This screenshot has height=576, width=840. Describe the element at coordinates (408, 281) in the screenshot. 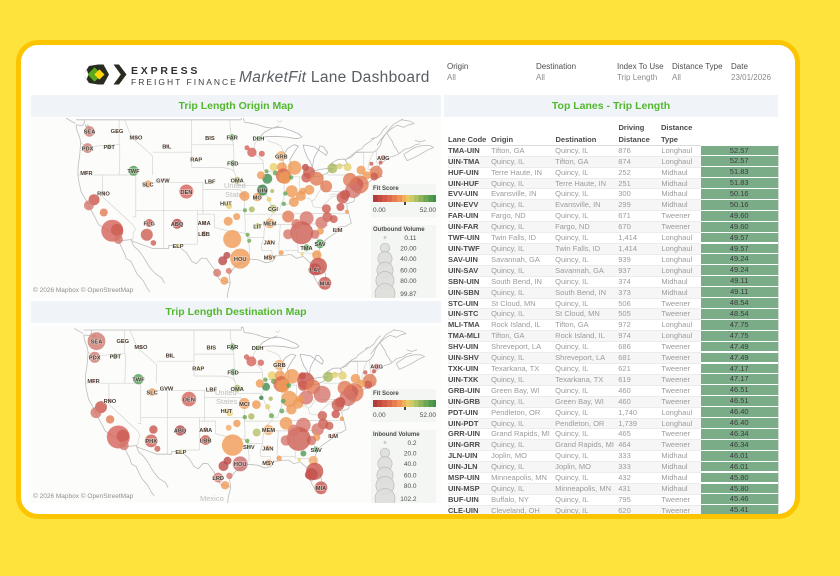

I see `svg-text: 80.00` at that location.